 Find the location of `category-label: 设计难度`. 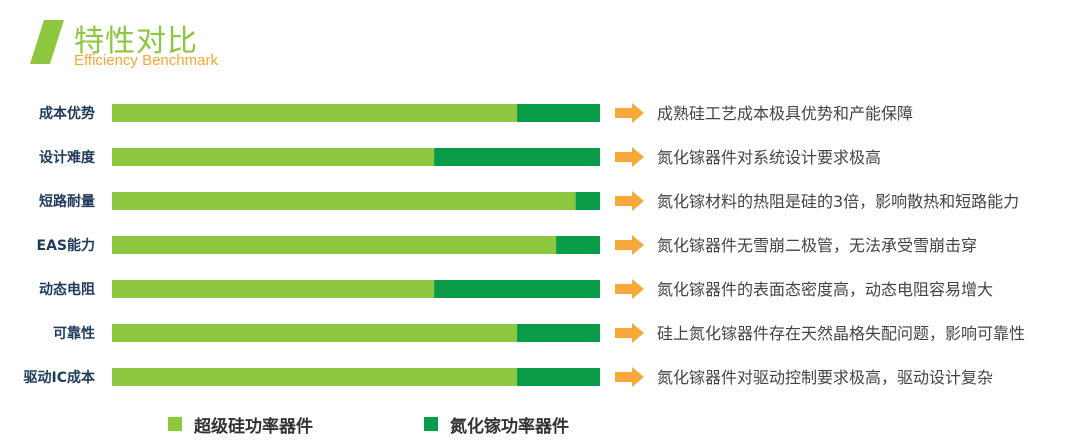

category-label: 设计难度 is located at coordinates (67, 157).